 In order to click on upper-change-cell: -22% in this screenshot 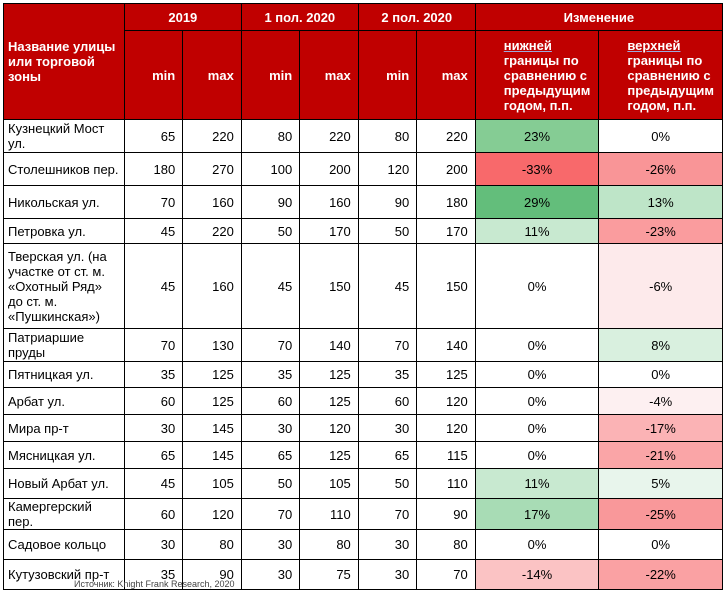, I will do `click(660, 574)`.